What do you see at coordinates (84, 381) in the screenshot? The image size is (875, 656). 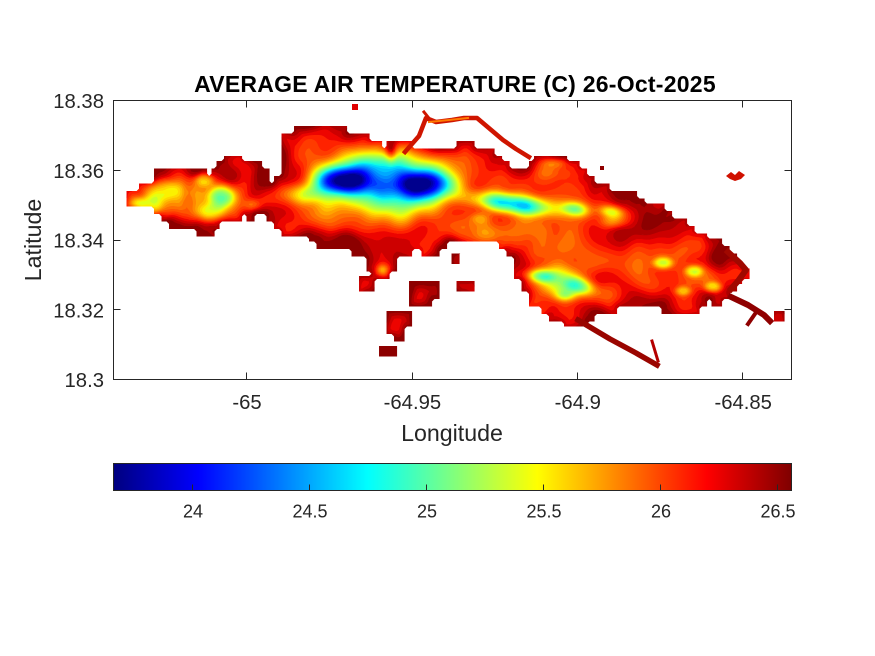 I see `svg-text: 18.3` at bounding box center [84, 381].